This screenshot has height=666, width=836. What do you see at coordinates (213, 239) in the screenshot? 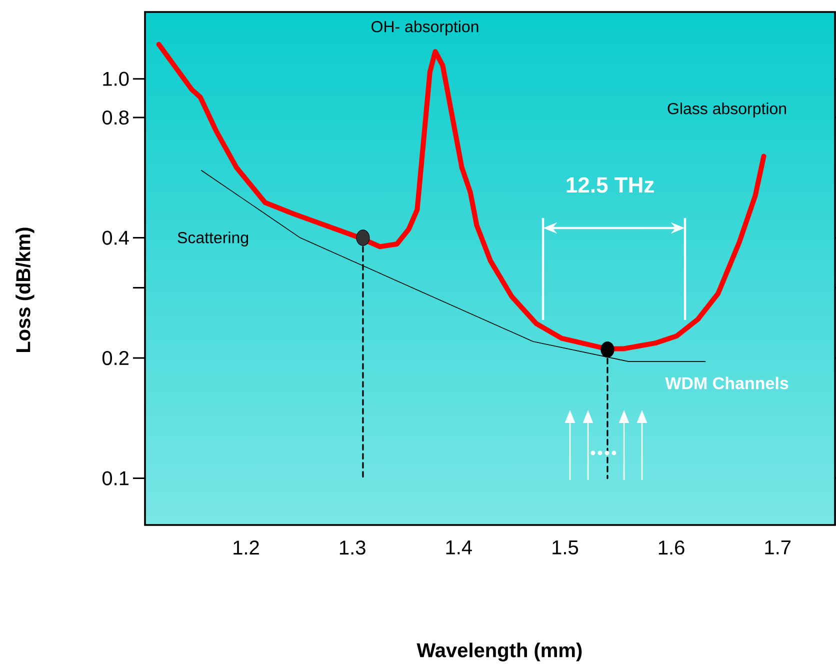
I see `series-label: Scattering` at bounding box center [213, 239].